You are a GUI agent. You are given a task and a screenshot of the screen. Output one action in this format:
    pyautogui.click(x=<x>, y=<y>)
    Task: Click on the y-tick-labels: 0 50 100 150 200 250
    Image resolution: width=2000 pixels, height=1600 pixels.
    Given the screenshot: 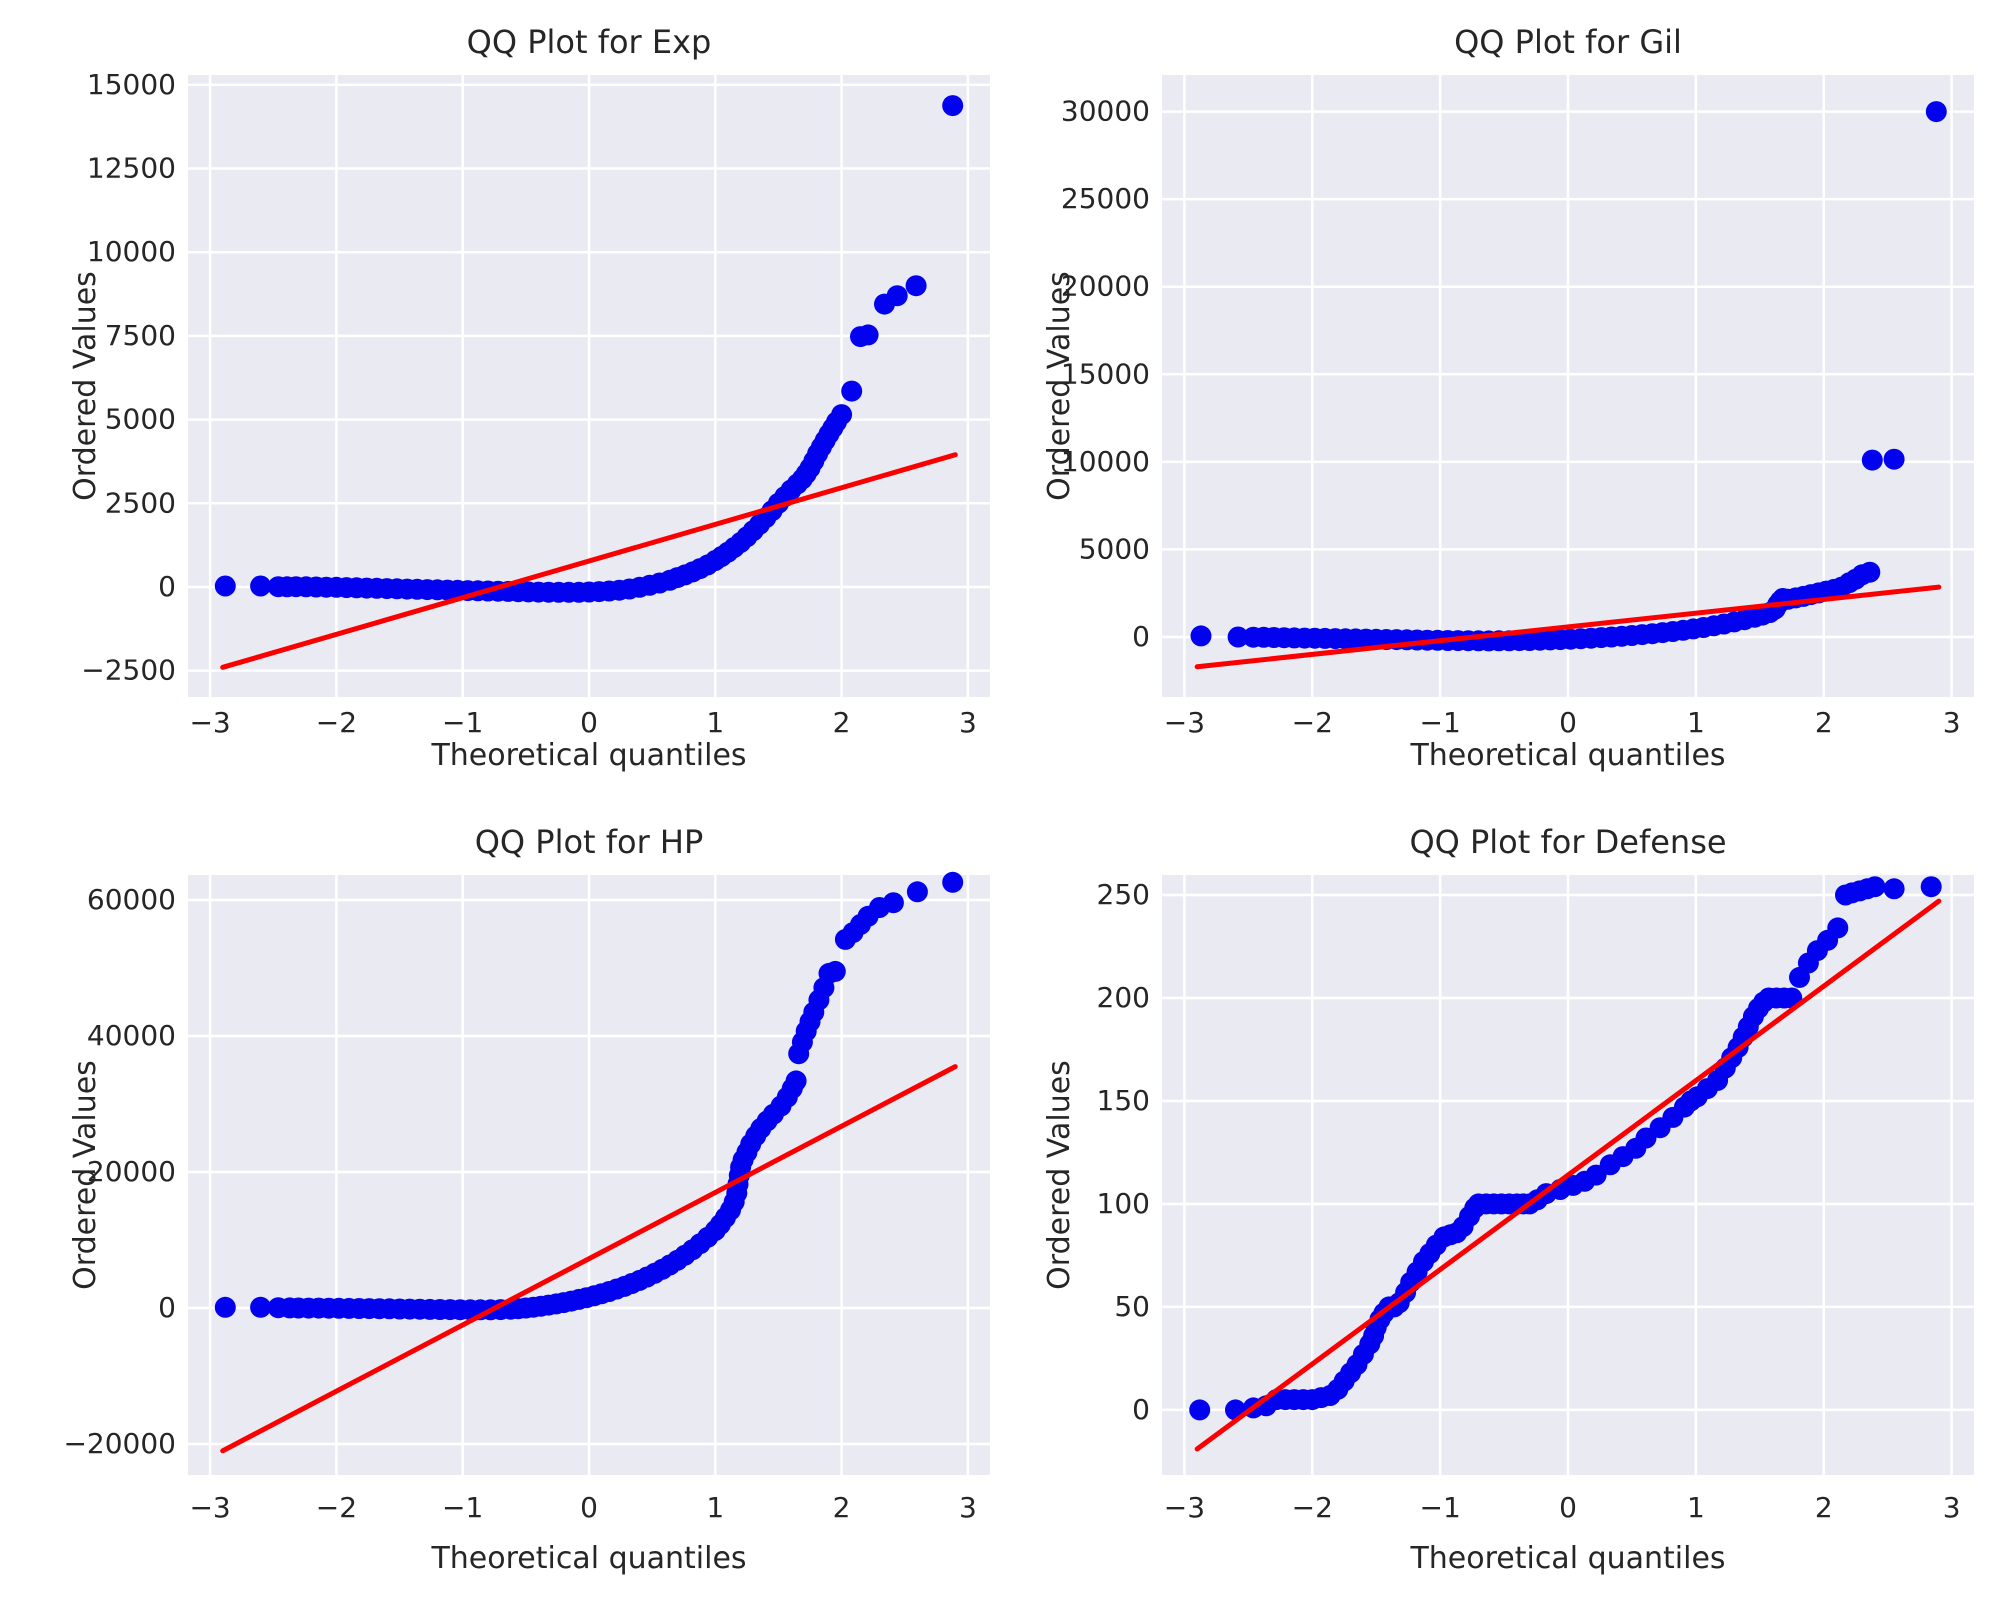 What is the action you would take?
    pyautogui.click(x=1123, y=1152)
    